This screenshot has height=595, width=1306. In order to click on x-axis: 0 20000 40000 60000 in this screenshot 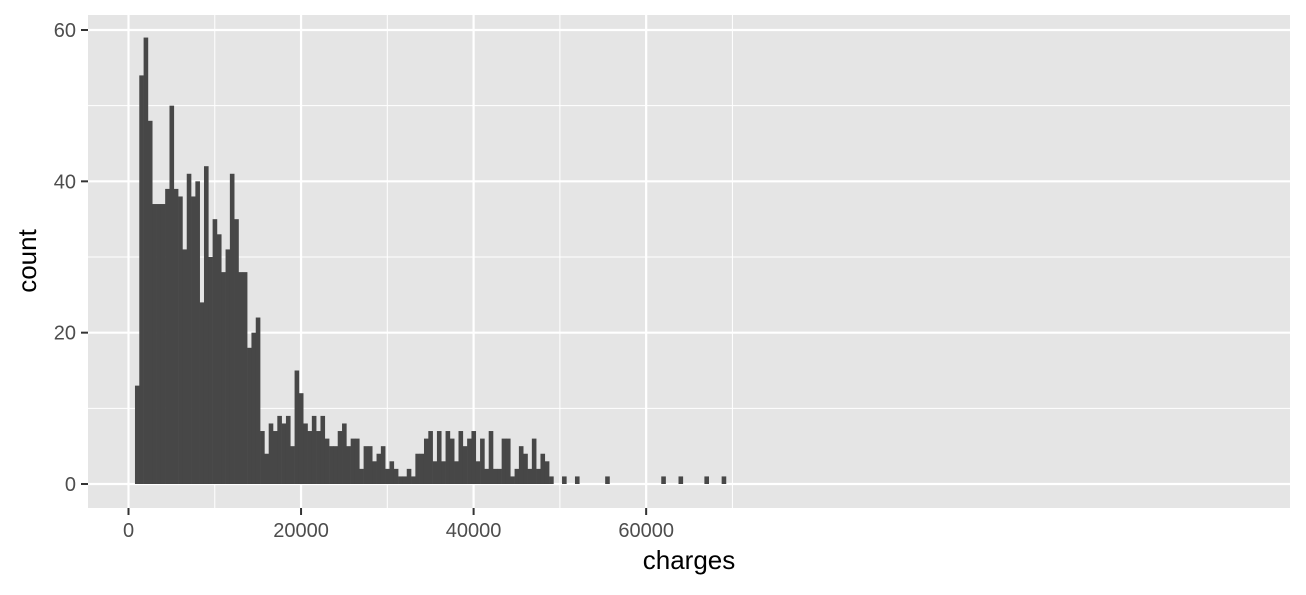, I will do `click(398, 525)`.